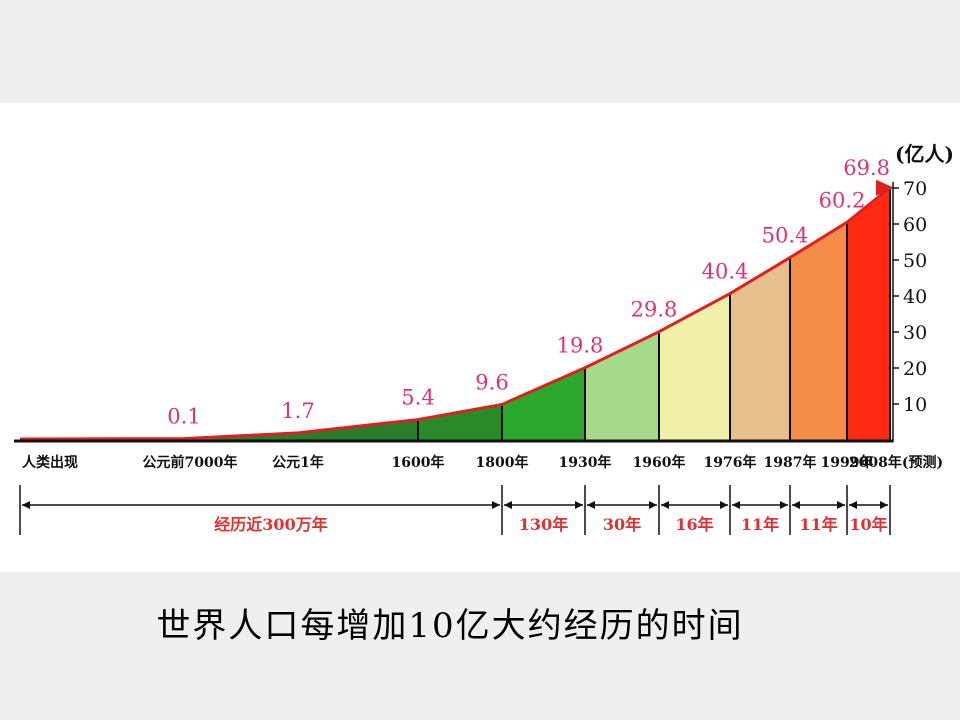 The height and width of the screenshot is (720, 960). Describe the element at coordinates (418, 462) in the screenshot. I see `x-tick-label-3: 1600年` at that location.